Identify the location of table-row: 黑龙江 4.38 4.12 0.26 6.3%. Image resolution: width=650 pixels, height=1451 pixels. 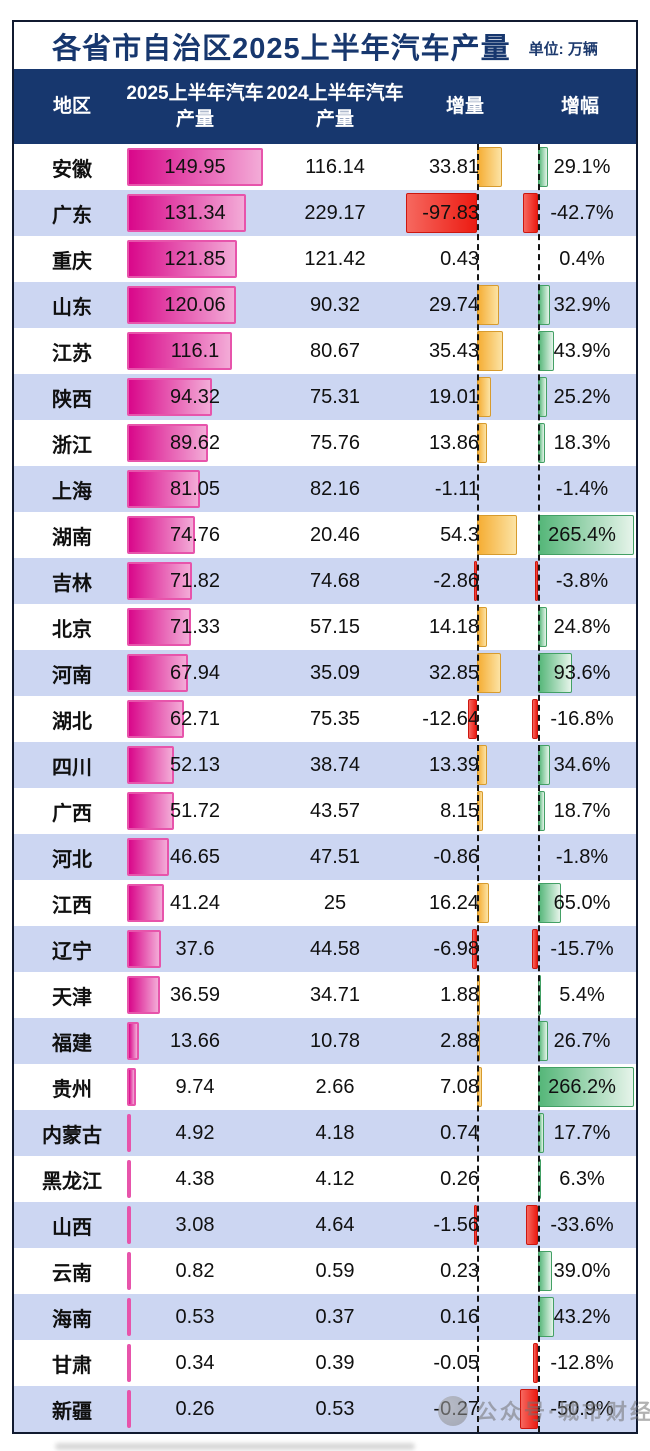
(325, 1179).